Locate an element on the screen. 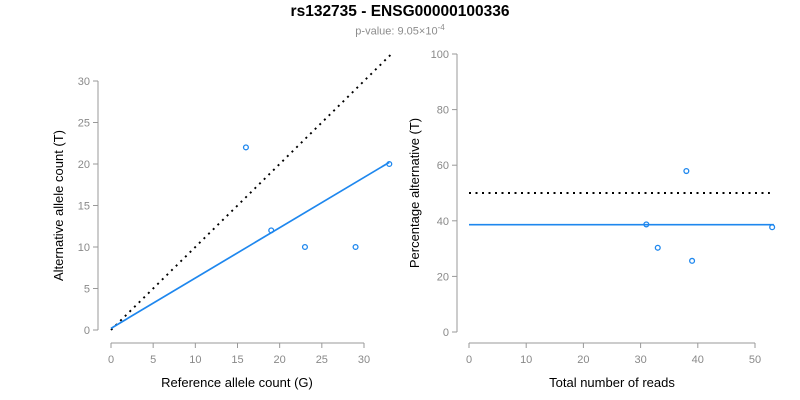  left-plot-y-tick-label: 25 is located at coordinates (84, 124).